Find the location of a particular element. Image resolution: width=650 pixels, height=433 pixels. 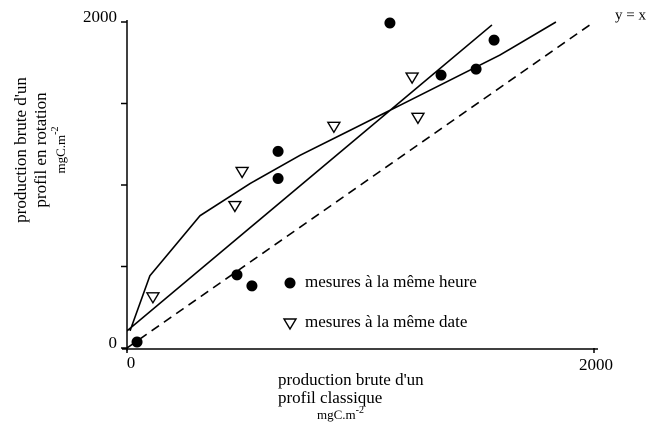

legend-label: mesures à la même date is located at coordinates (386, 321).